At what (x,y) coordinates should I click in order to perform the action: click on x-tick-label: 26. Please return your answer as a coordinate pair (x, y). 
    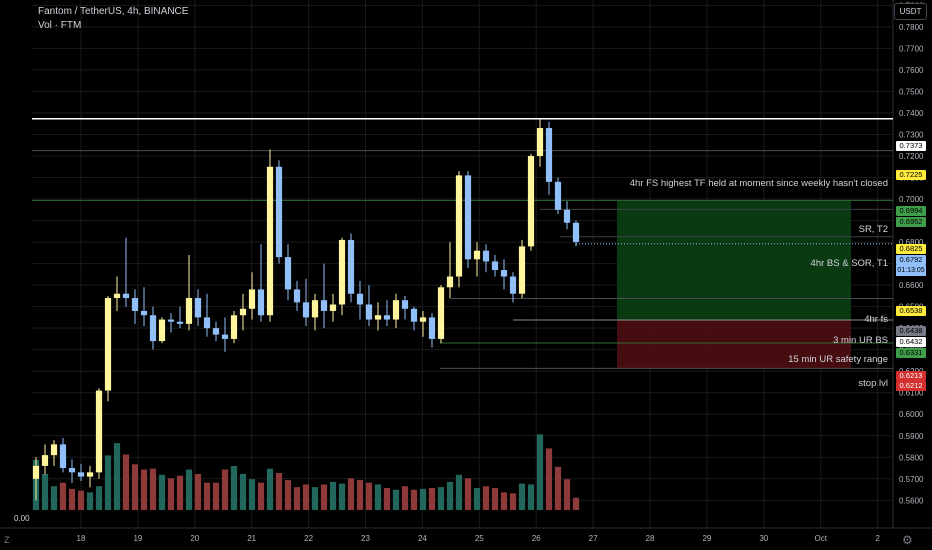
    Looking at the image, I should click on (536, 538).